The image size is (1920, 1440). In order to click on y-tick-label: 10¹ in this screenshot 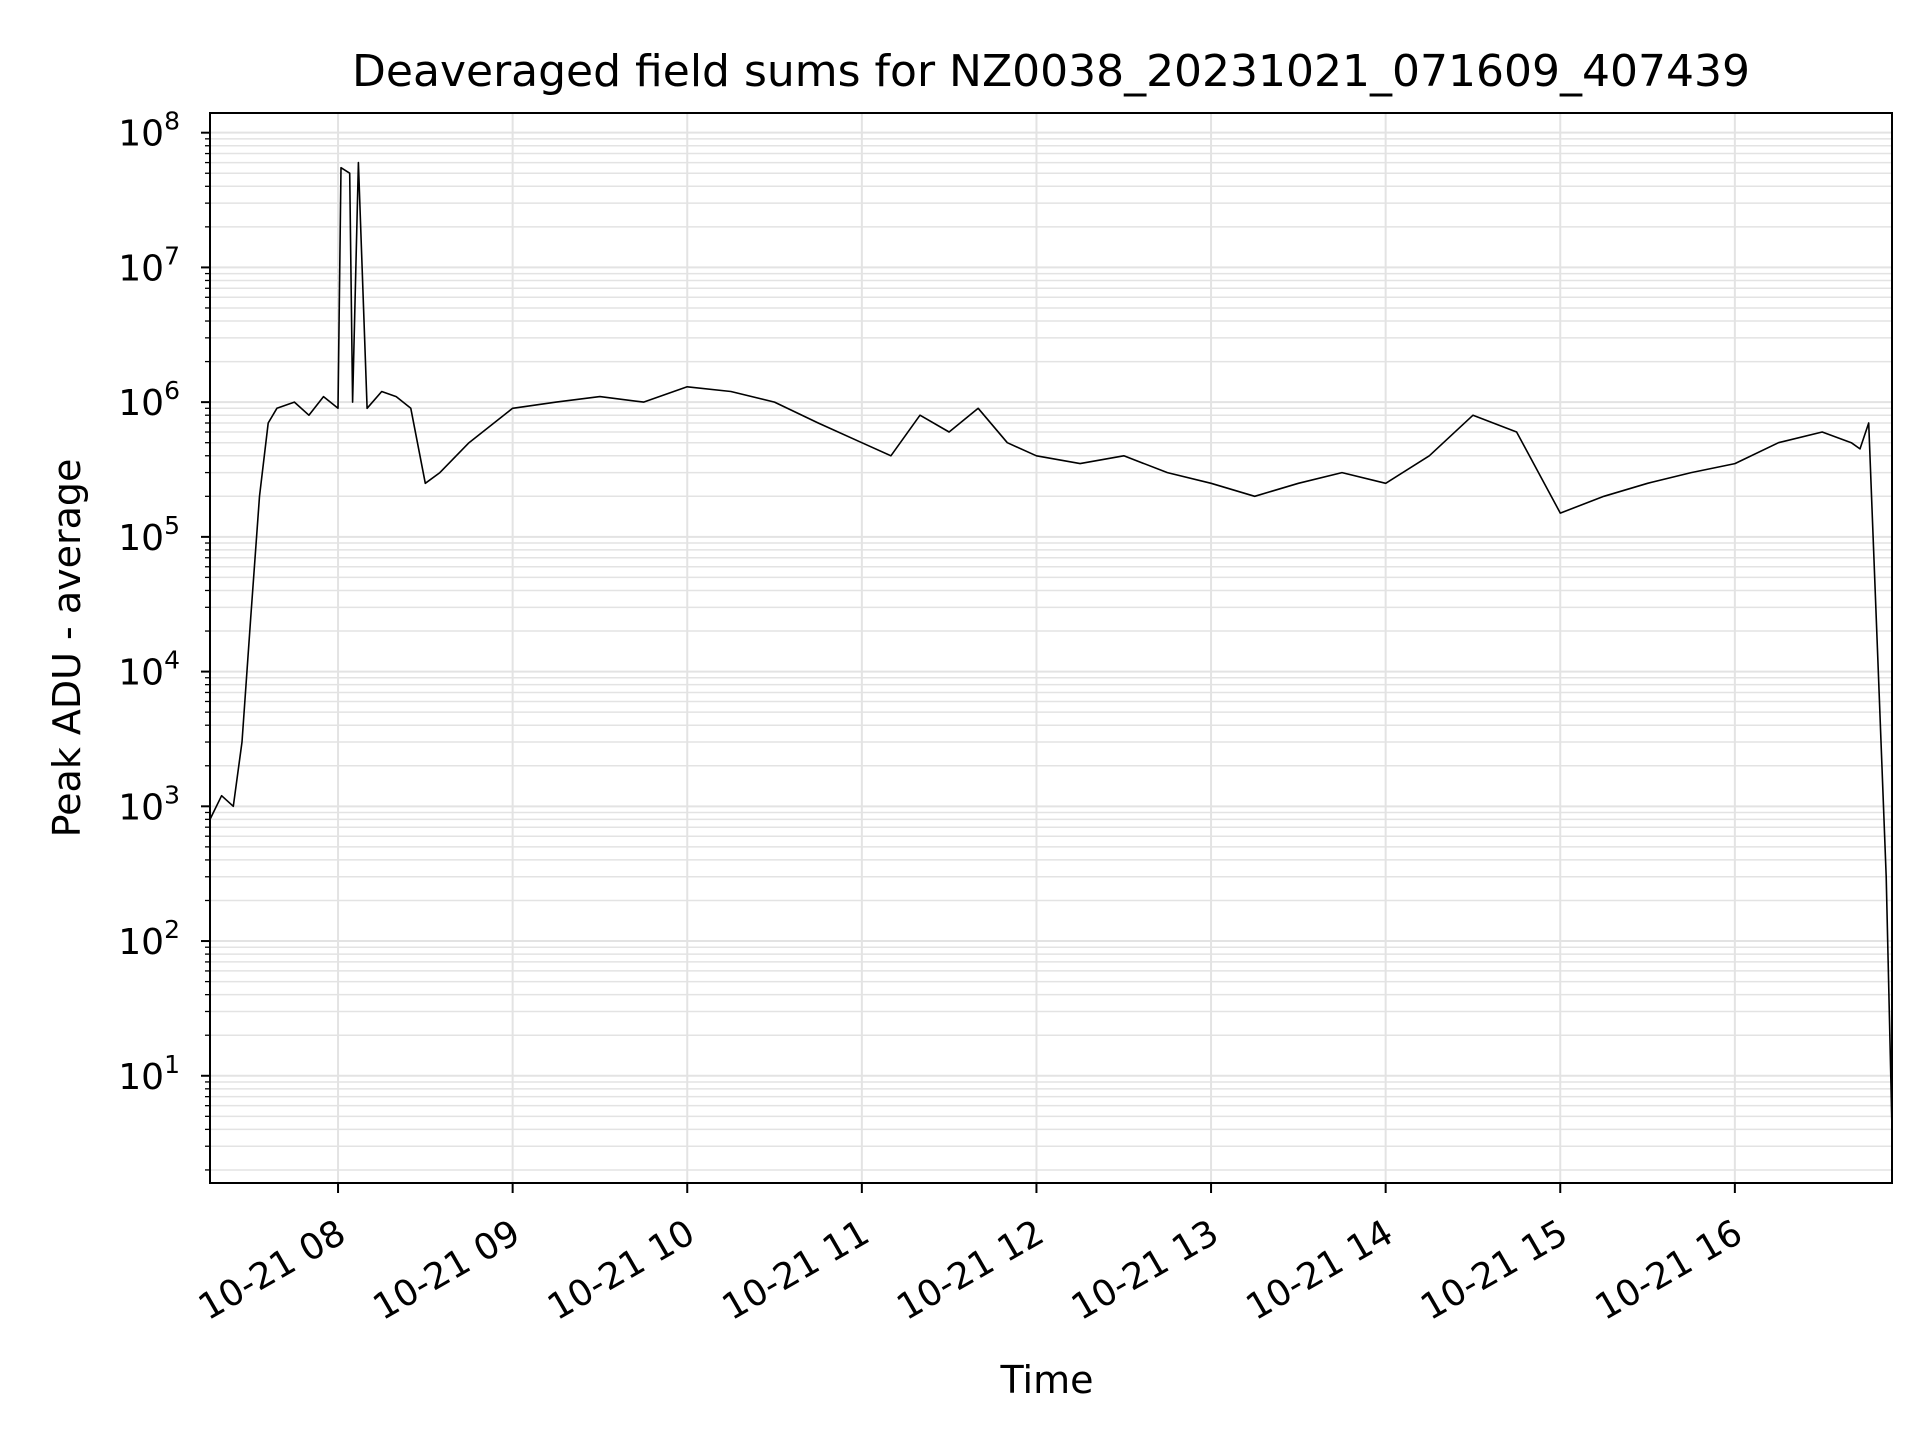, I will do `click(149, 1074)`.